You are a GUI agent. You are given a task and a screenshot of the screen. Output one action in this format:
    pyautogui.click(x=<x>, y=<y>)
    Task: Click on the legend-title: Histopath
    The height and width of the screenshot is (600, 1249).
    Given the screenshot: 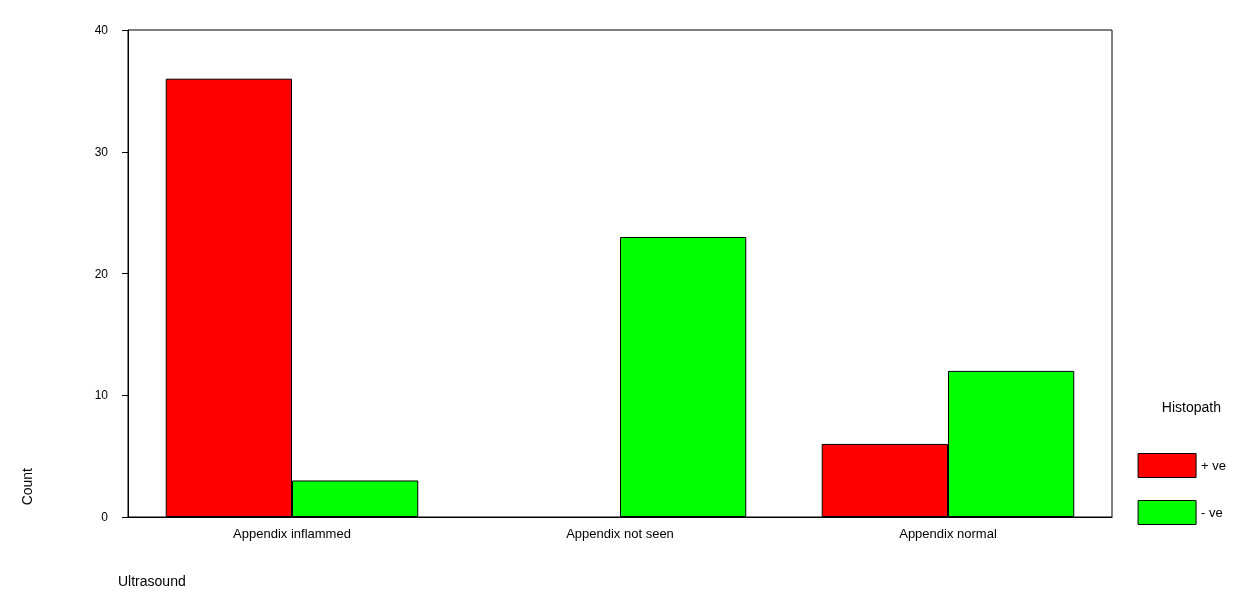 What is the action you would take?
    pyautogui.click(x=1191, y=407)
    